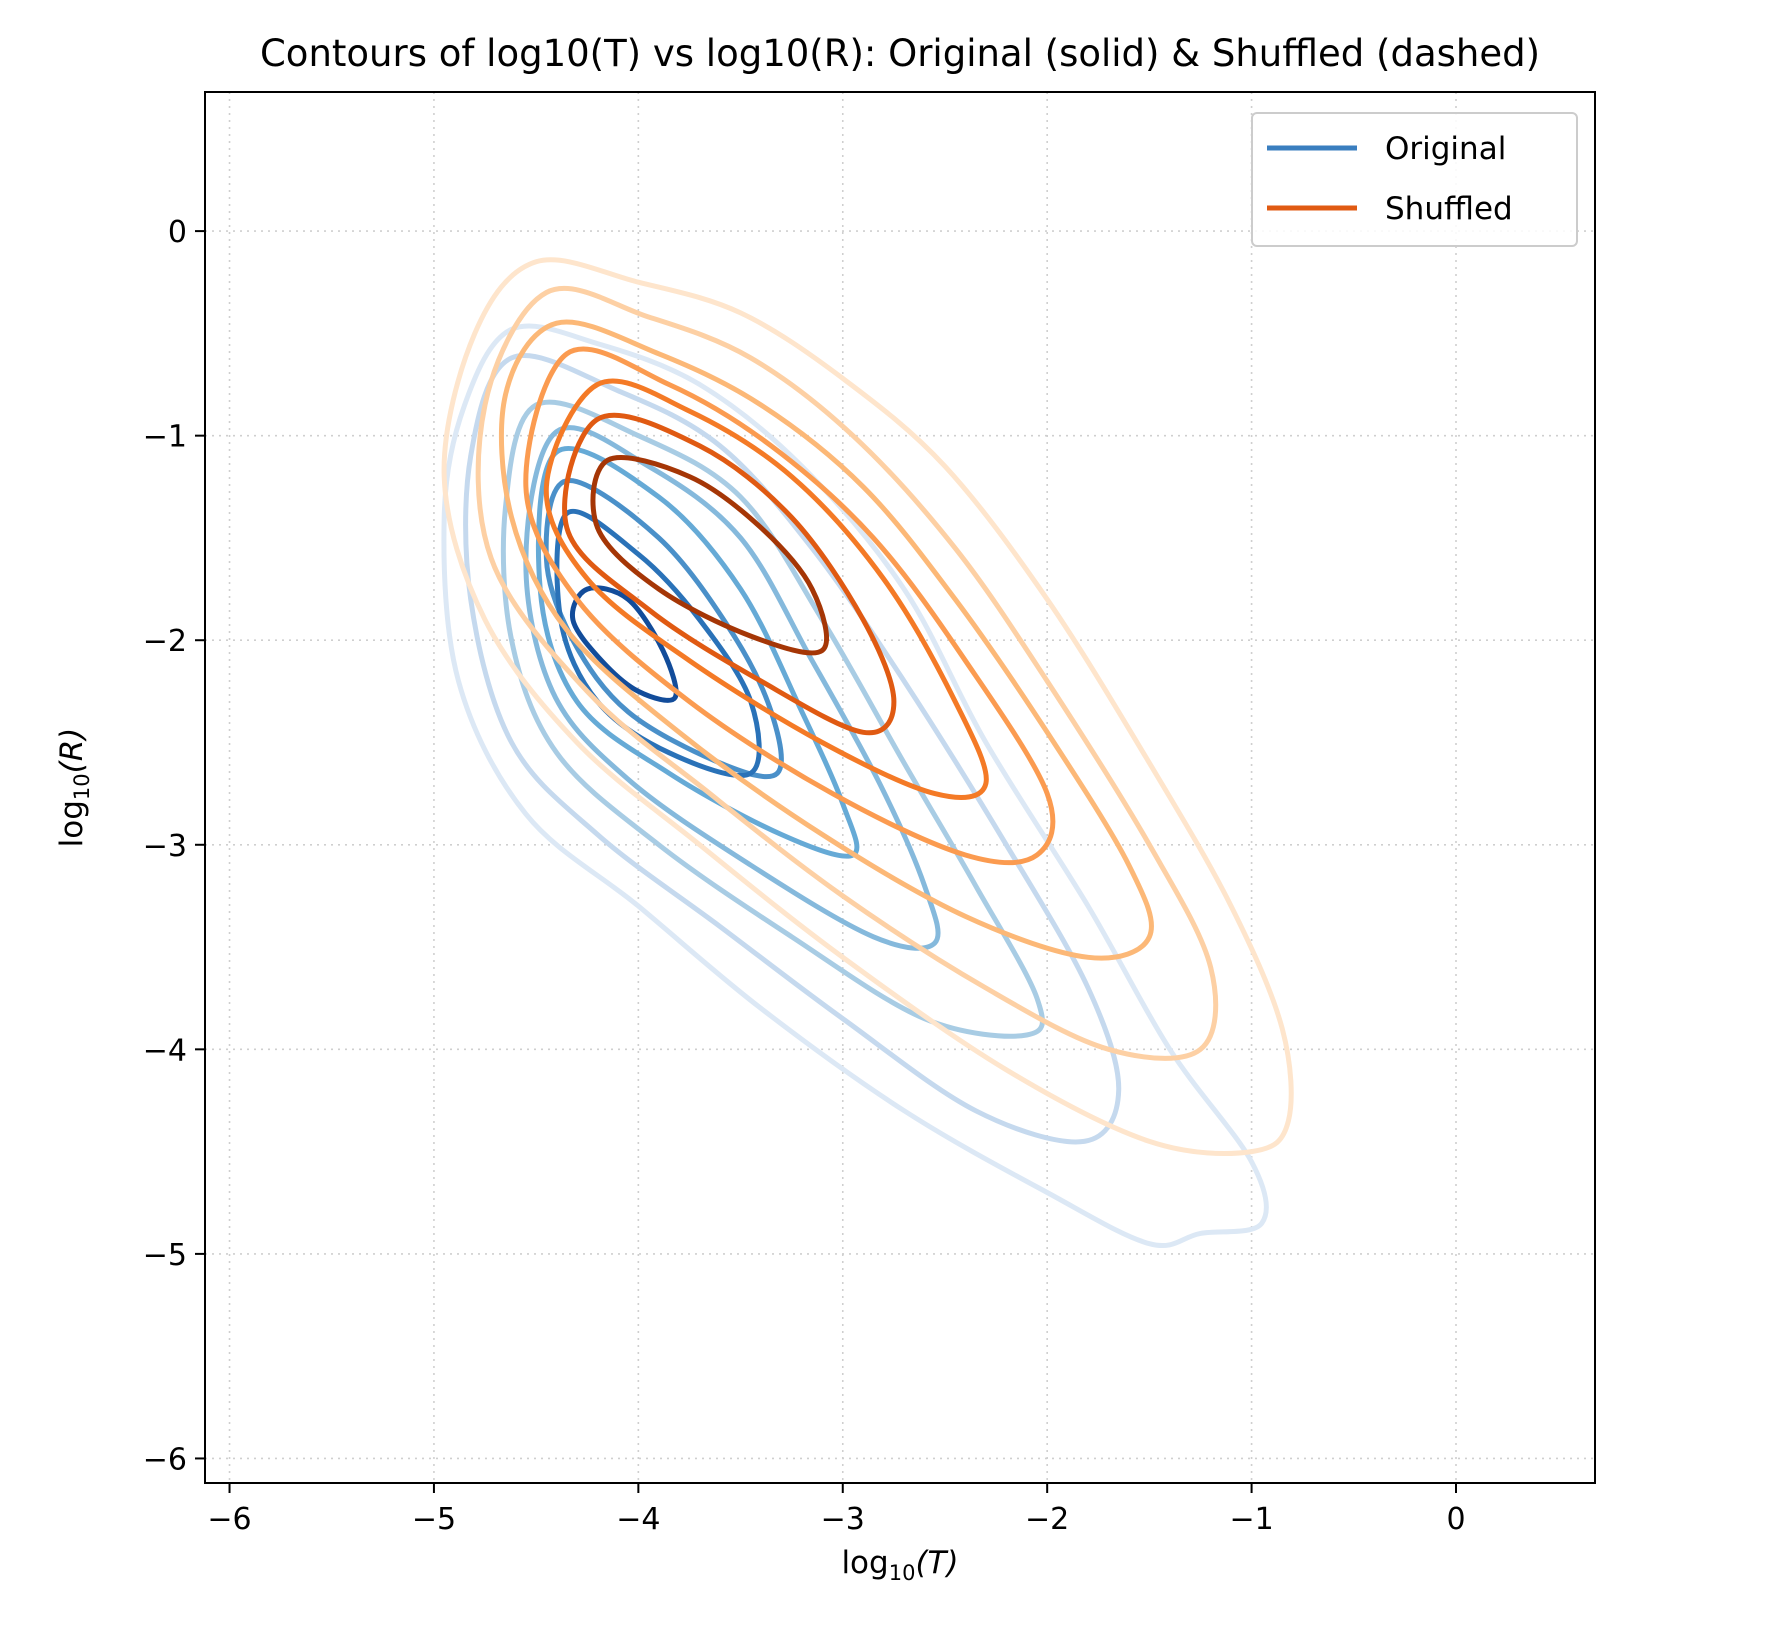 Image resolution: width=1791 pixels, height=1638 pixels. Describe the element at coordinates (229, 1519) in the screenshot. I see `x-tick-label: −6` at that location.